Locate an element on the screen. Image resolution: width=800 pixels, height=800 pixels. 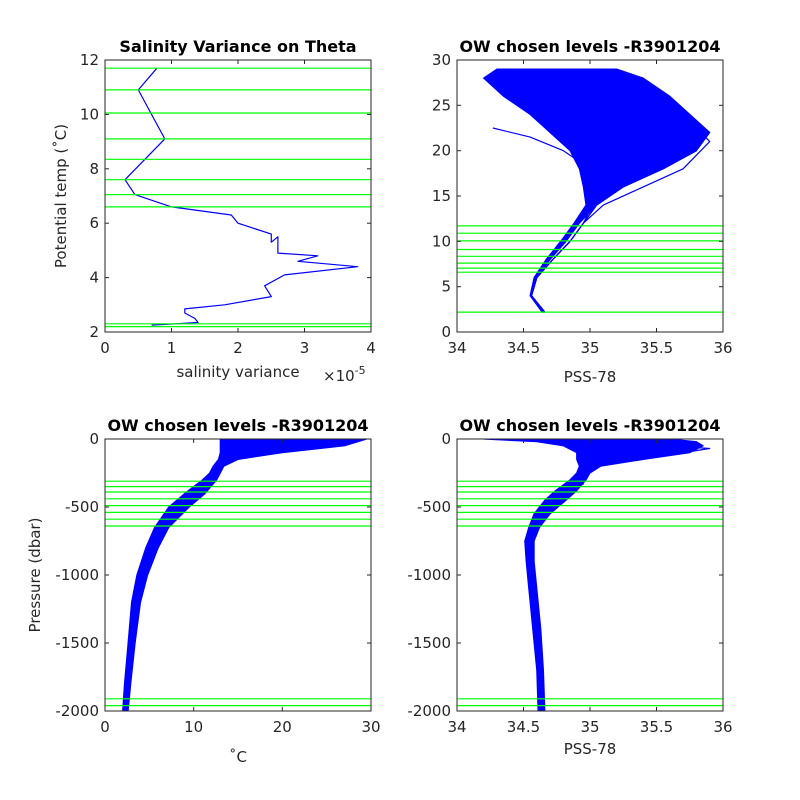
panel-4-xlabel: PSS-78 is located at coordinates (590, 749).